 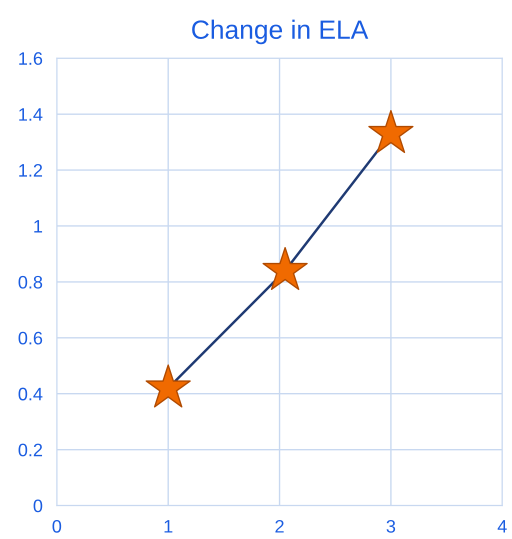 What do you see at coordinates (391, 526) in the screenshot?
I see `x-tick-label: 3` at bounding box center [391, 526].